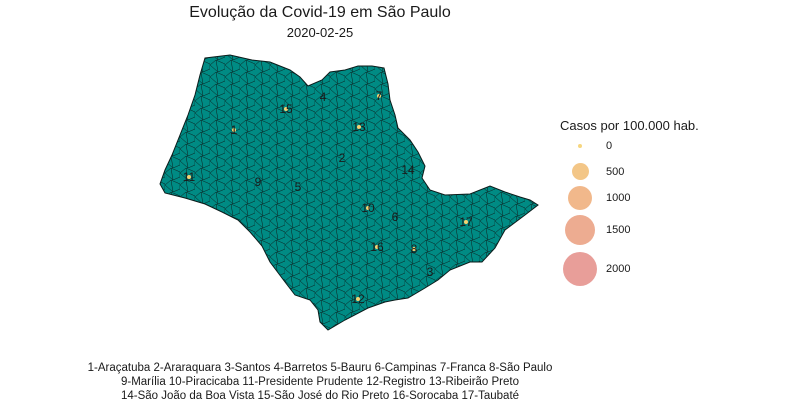 This screenshot has height=403, width=800. What do you see at coordinates (618, 269) in the screenshot?
I see `legend-label: 2000` at bounding box center [618, 269].